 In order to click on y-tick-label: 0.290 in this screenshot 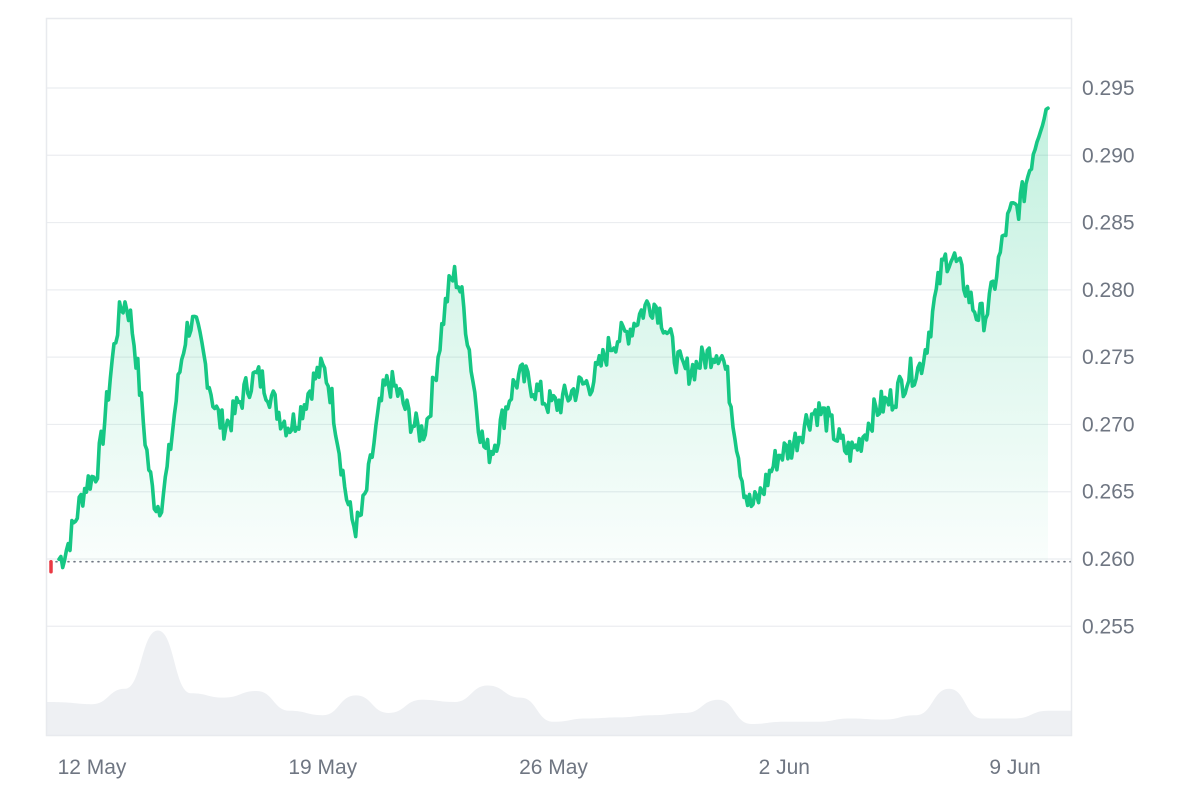, I will do `click(1108, 155)`.